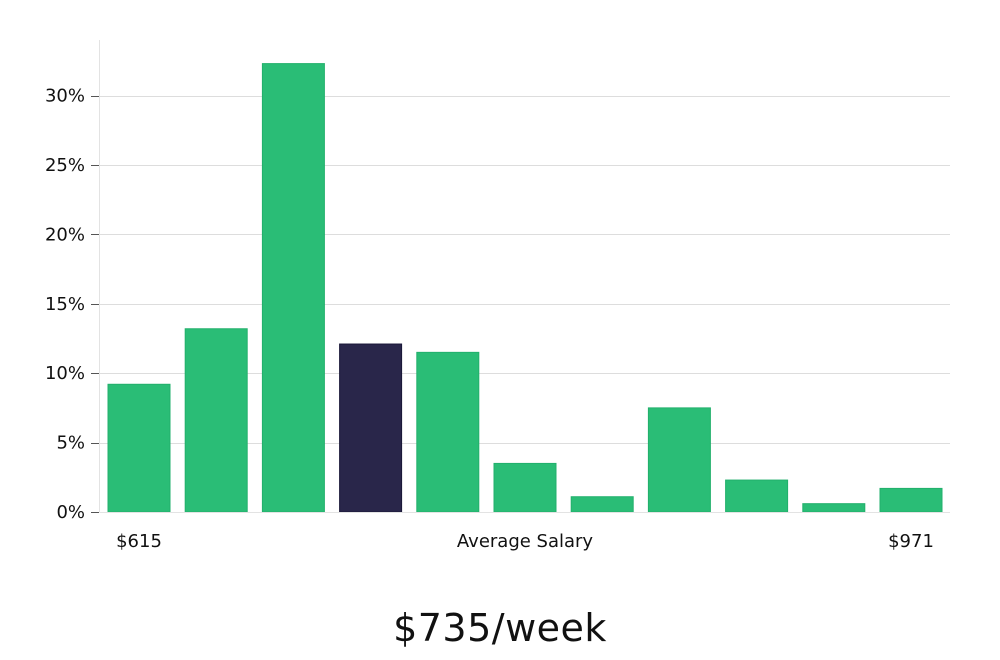  I want to click on x-min-label: $615, so click(139, 541).